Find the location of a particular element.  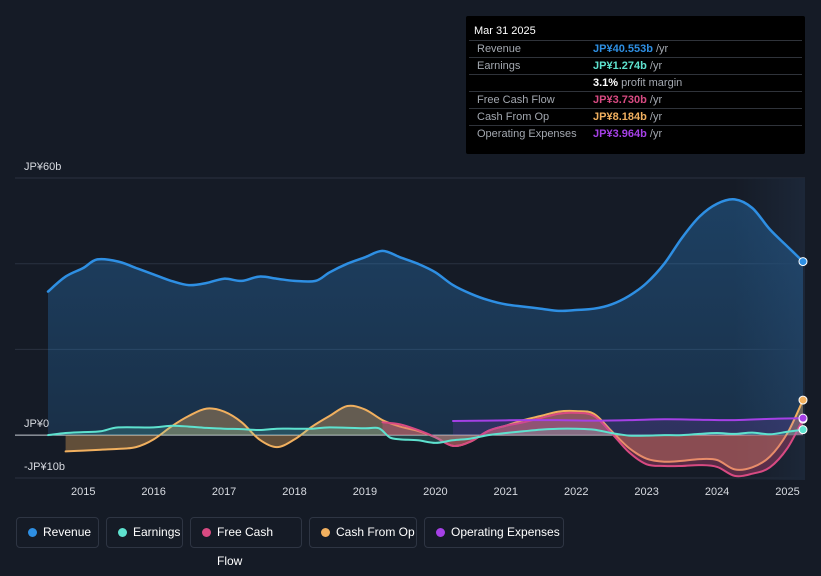

free-cash-flow-area is located at coordinates (592, 444).